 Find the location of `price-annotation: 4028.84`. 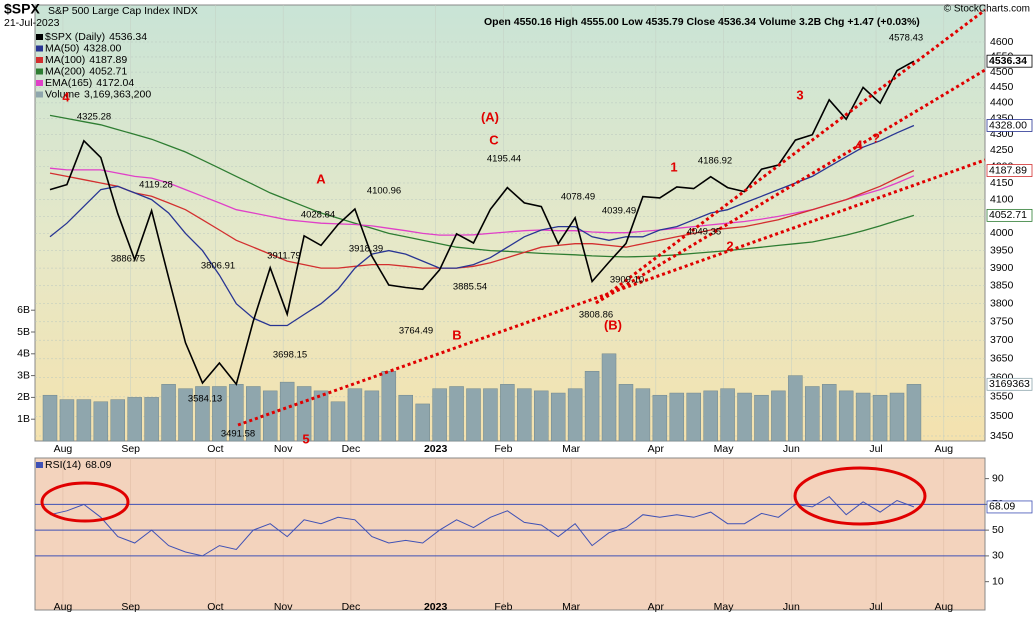

price-annotation: 4028.84 is located at coordinates (318, 215).